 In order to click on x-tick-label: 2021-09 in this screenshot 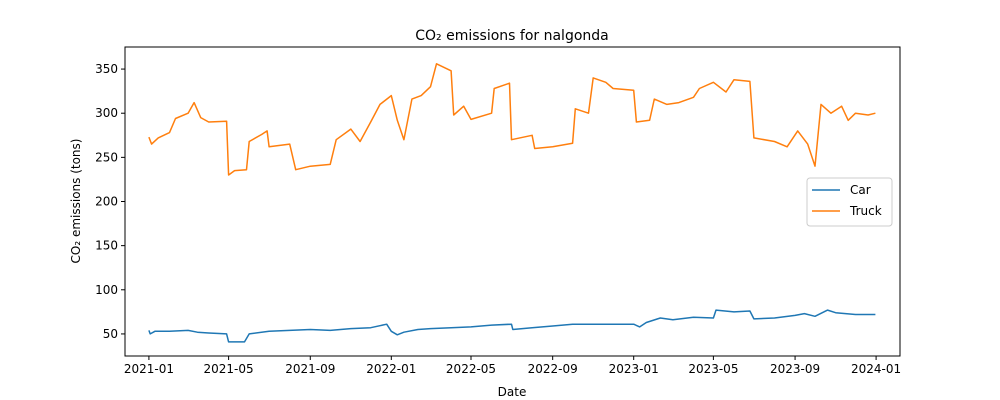, I will do `click(310, 369)`.